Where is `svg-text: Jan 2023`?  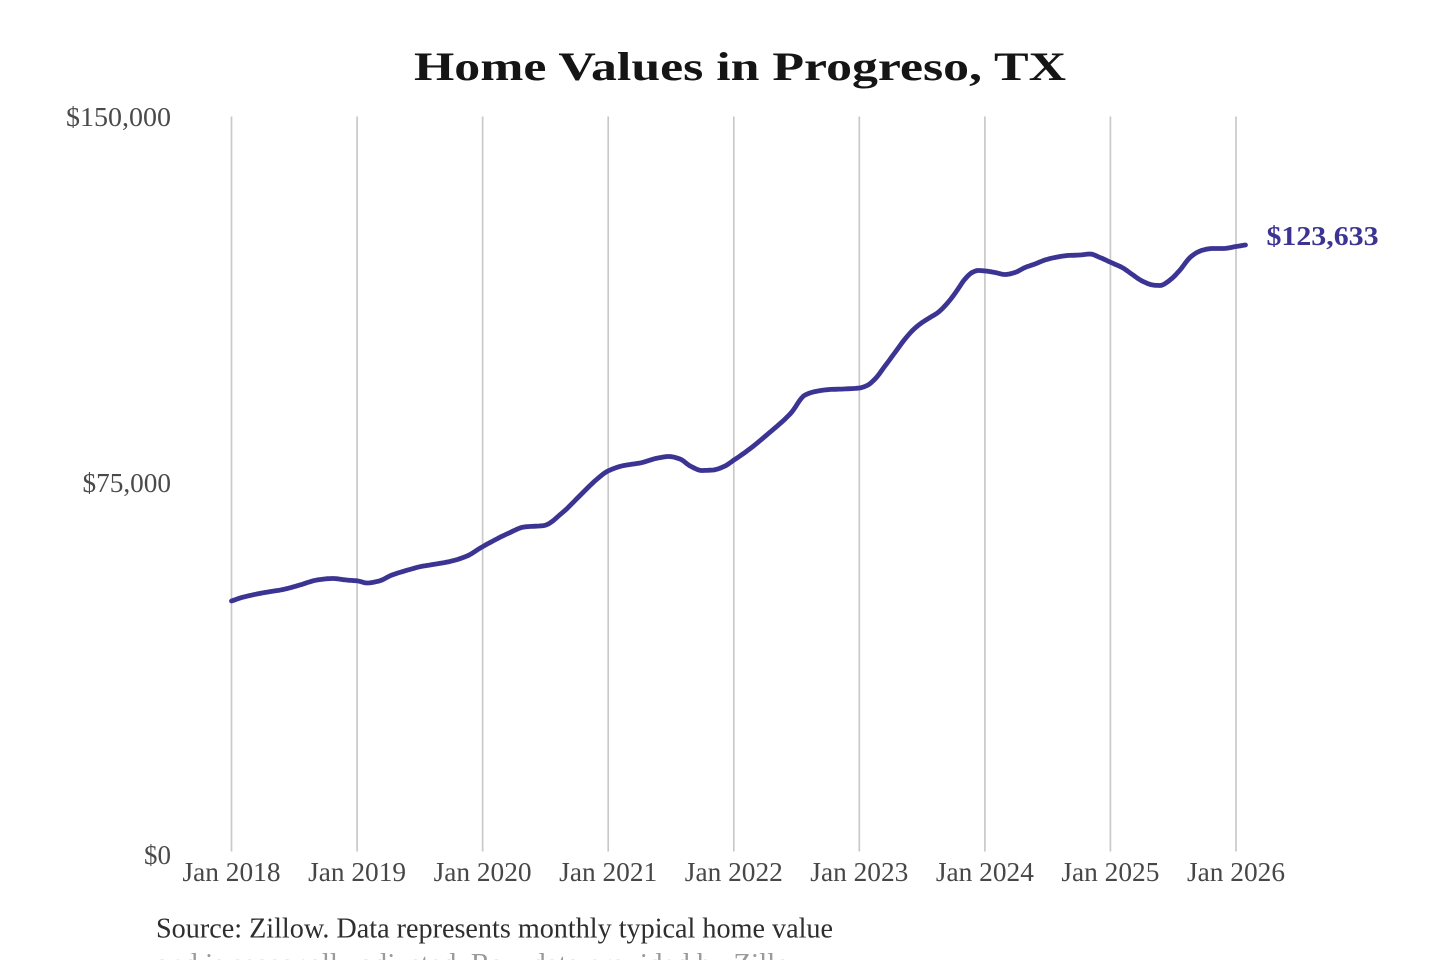
svg-text: Jan 2023 is located at coordinates (859, 872).